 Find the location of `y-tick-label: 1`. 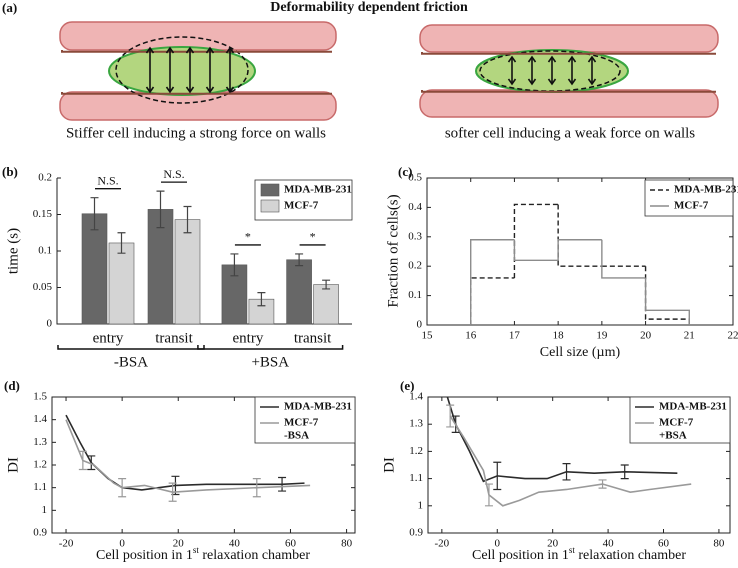

y-tick-label: 1 is located at coordinates (45, 510).